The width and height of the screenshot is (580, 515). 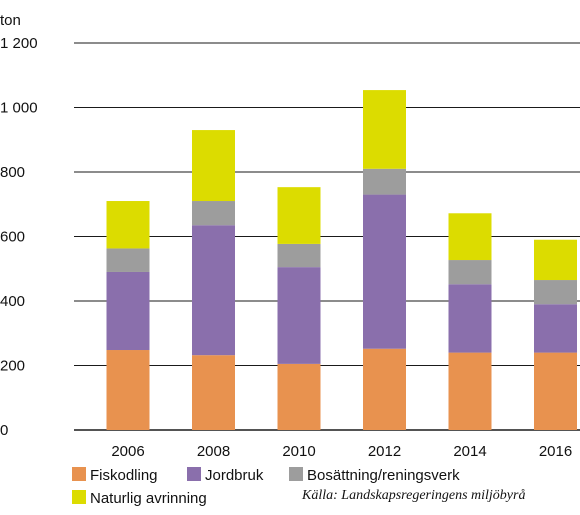 I want to click on y-tick-label: 200, so click(x=12, y=366).